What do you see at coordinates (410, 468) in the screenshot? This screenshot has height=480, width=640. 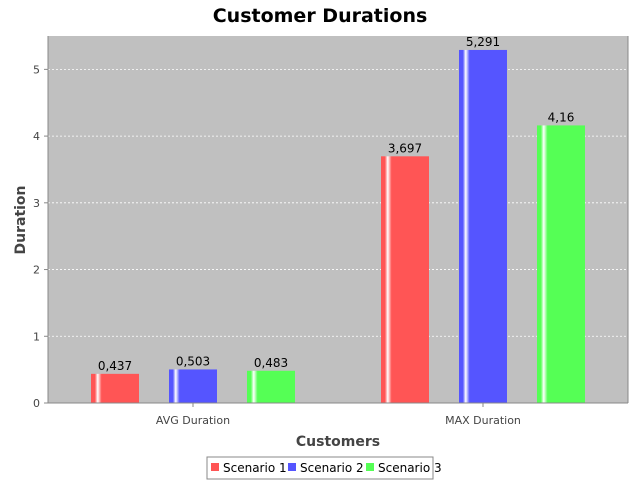 I see `legend-item-label: Scenario 3` at bounding box center [410, 468].